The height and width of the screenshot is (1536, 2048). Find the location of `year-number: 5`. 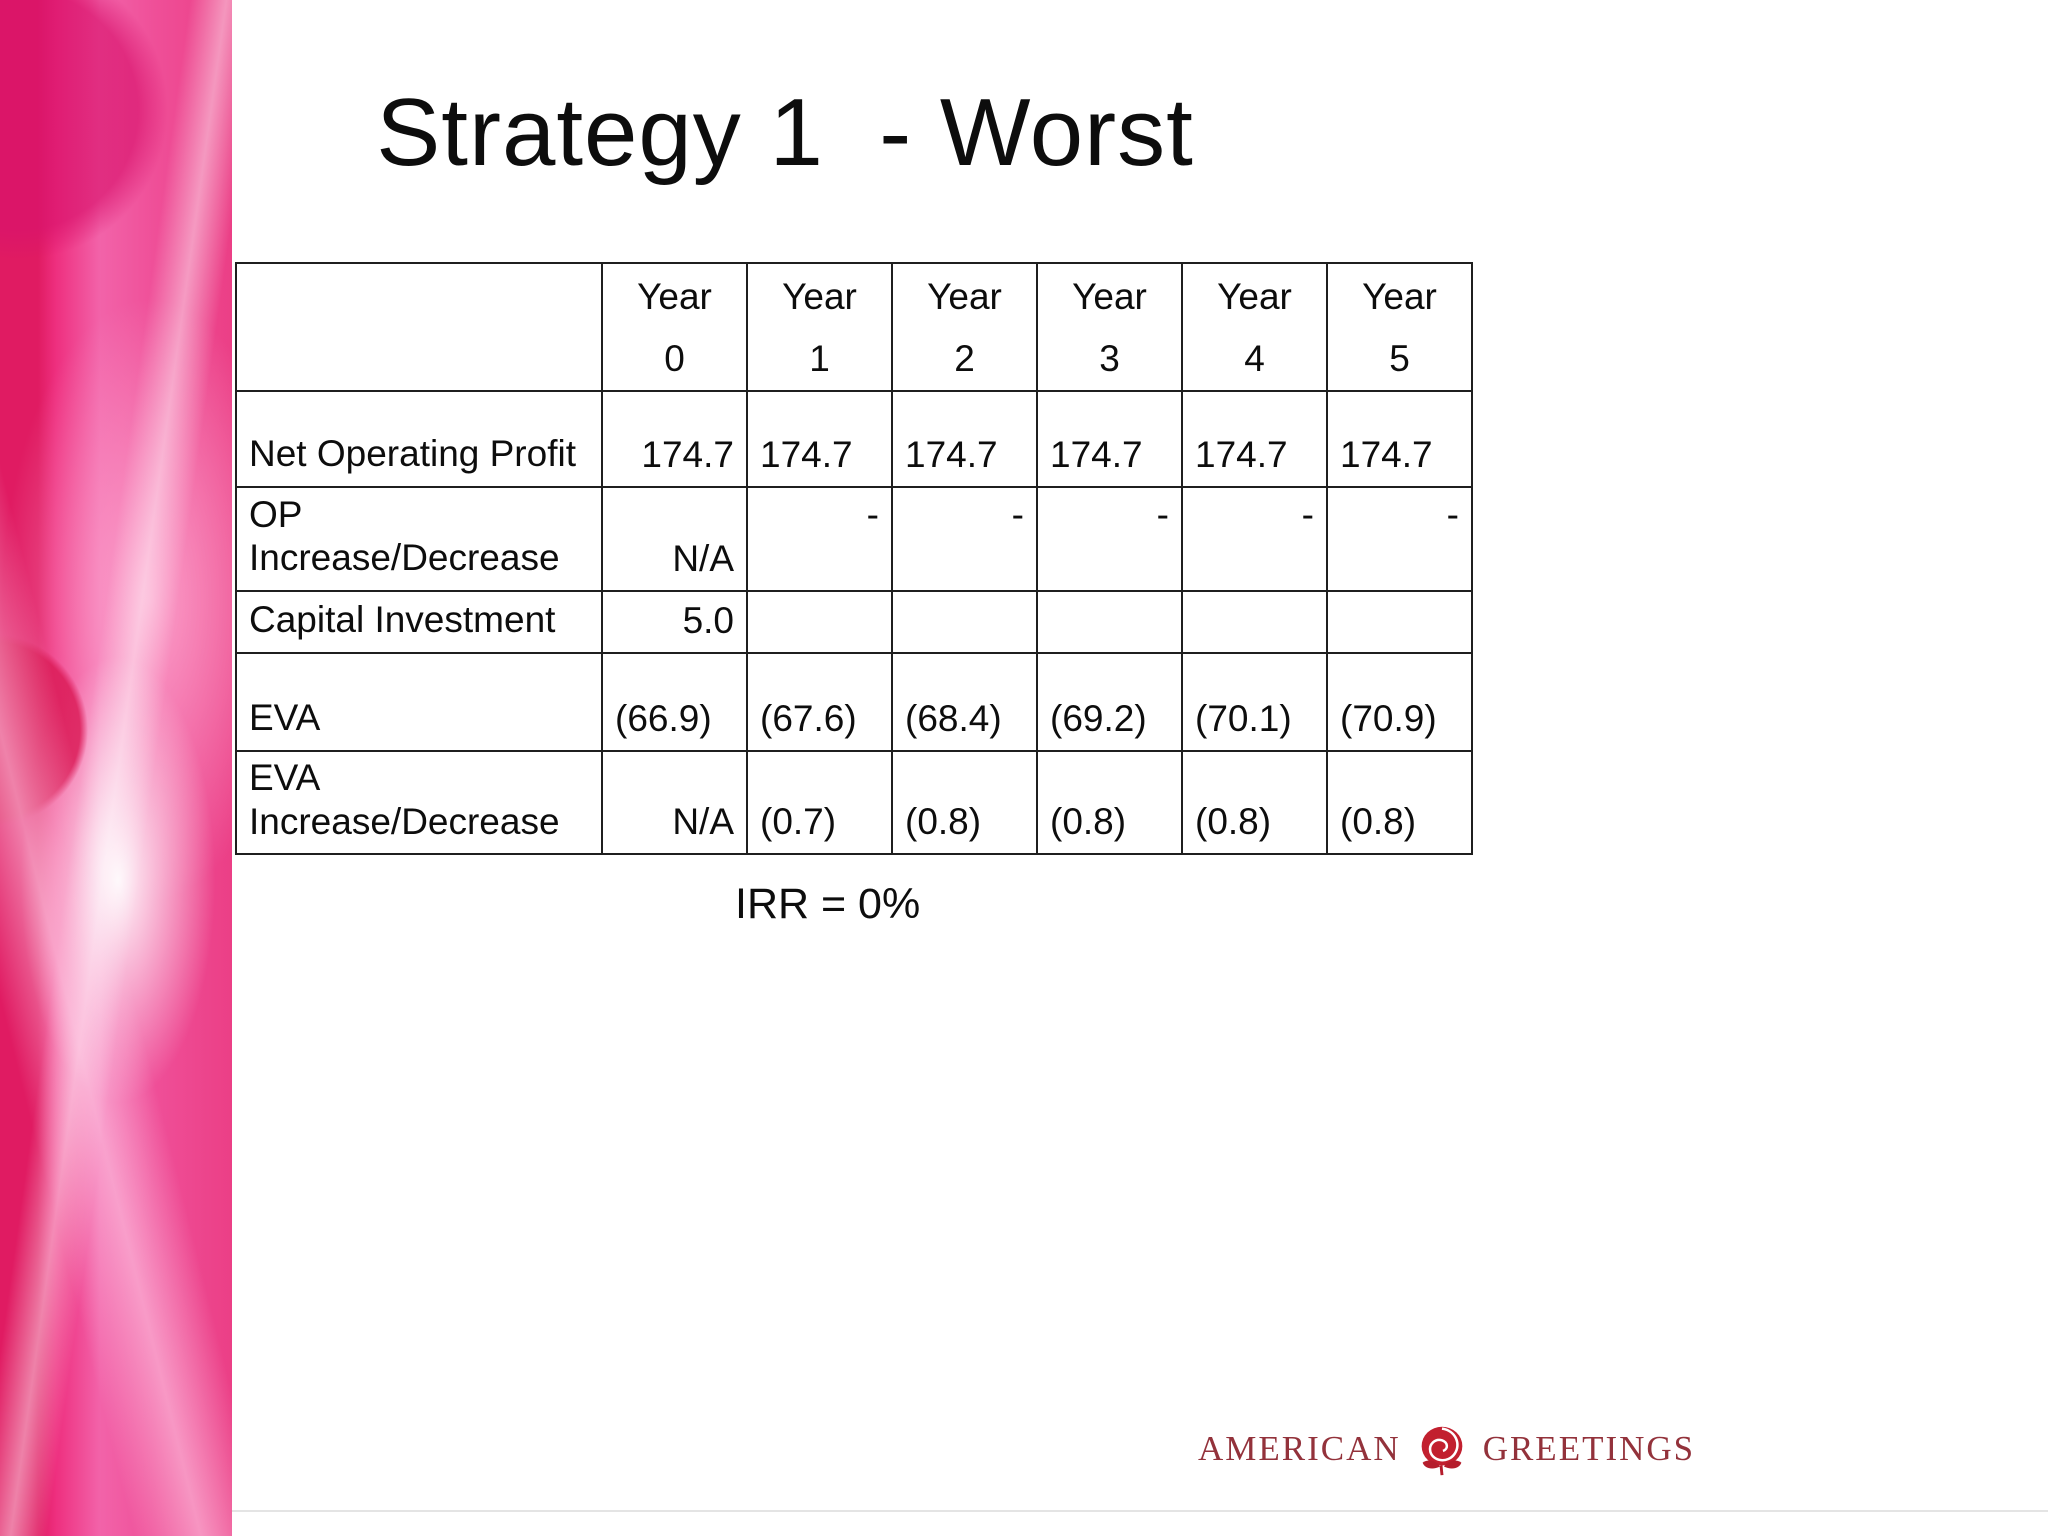

year-number: 5 is located at coordinates (1399, 358).